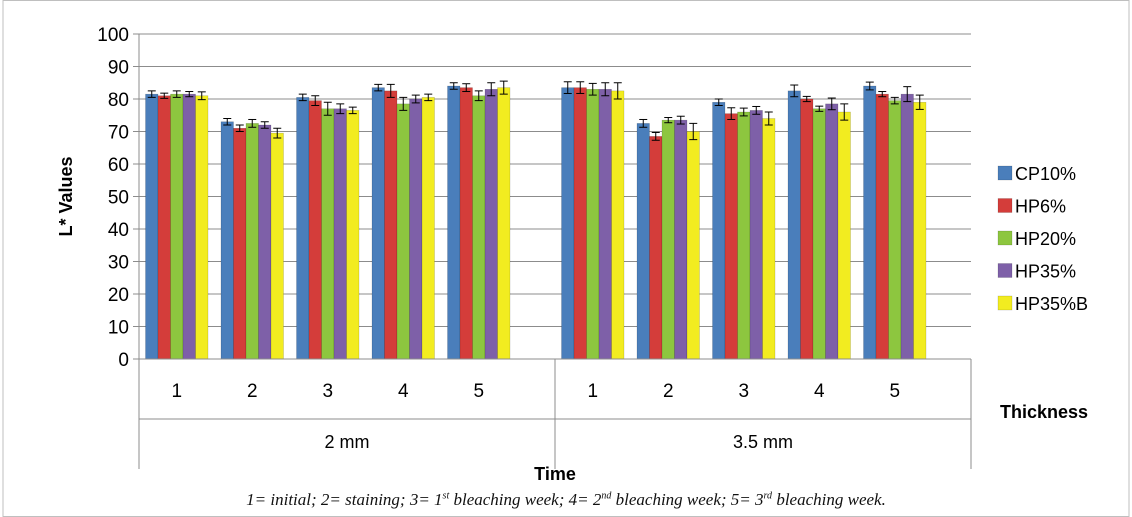 This screenshot has width=1132, height=517. Describe the element at coordinates (113, 35) in the screenshot. I see `y-tick-label: 100` at that location.